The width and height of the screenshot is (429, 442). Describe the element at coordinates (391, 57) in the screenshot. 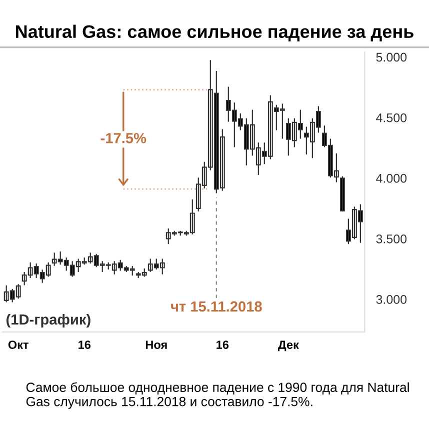

I see `y-tick-label: 5.000` at that location.